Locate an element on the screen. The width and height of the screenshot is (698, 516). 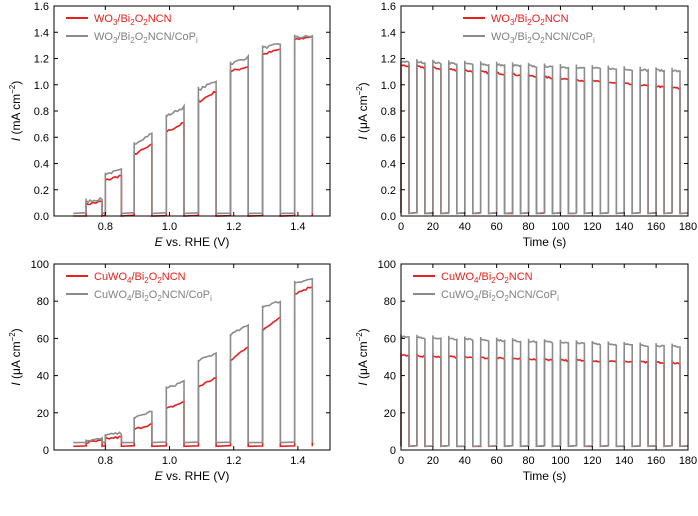
y-axis-label: I (mA cm−2) is located at coordinates (15, 111).